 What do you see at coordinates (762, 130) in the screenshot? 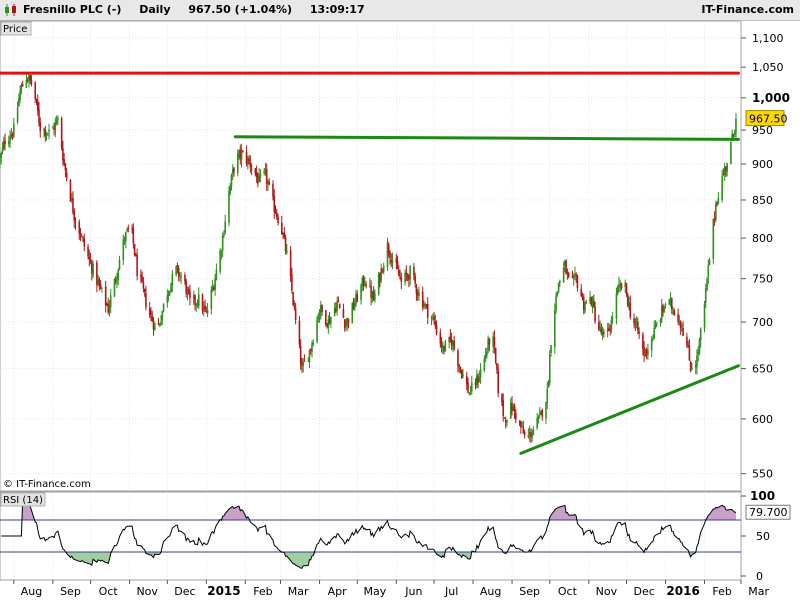
I see `y-tick-label: 950` at bounding box center [762, 130].